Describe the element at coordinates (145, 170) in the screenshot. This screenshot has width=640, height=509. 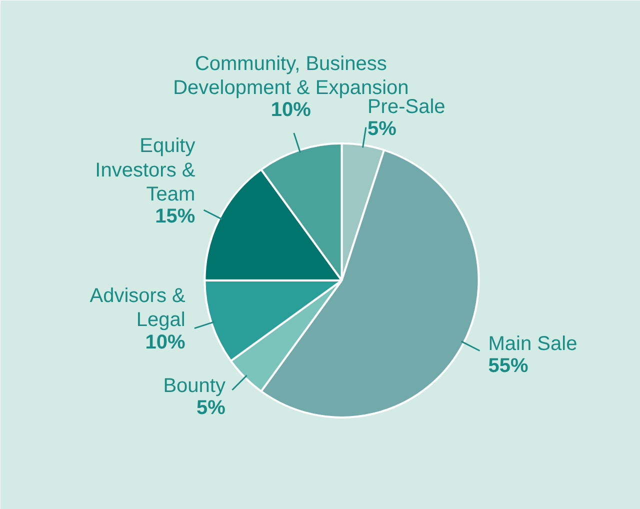
I see `slice-label: Equity Investors & Team` at that location.